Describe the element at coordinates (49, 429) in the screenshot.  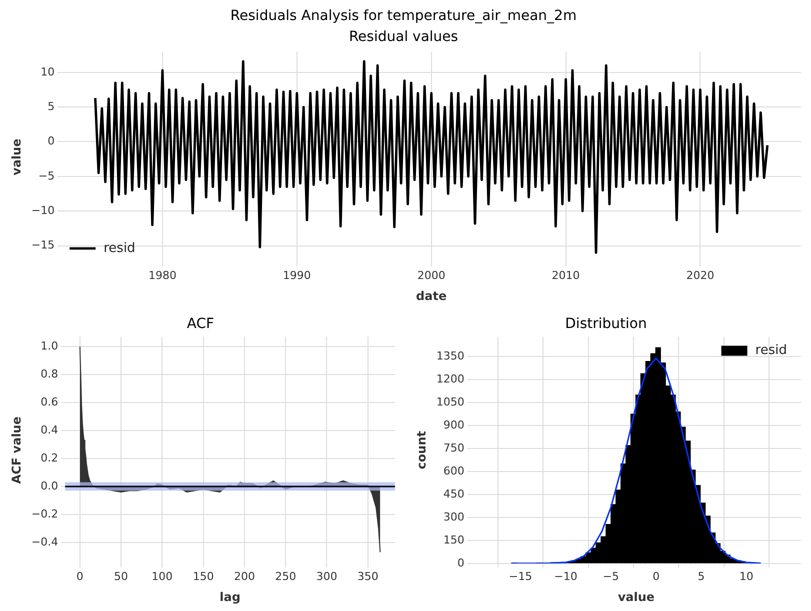
I see `y-tick-label: 0.4` at that location.